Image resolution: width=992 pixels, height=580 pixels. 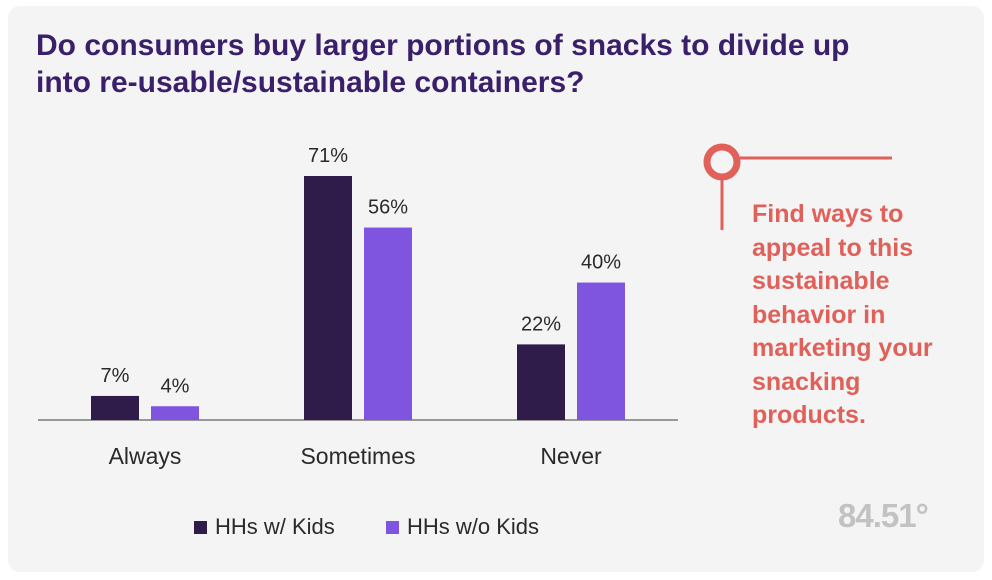 What do you see at coordinates (571, 456) in the screenshot?
I see `x-tick-label-never: Never` at bounding box center [571, 456].